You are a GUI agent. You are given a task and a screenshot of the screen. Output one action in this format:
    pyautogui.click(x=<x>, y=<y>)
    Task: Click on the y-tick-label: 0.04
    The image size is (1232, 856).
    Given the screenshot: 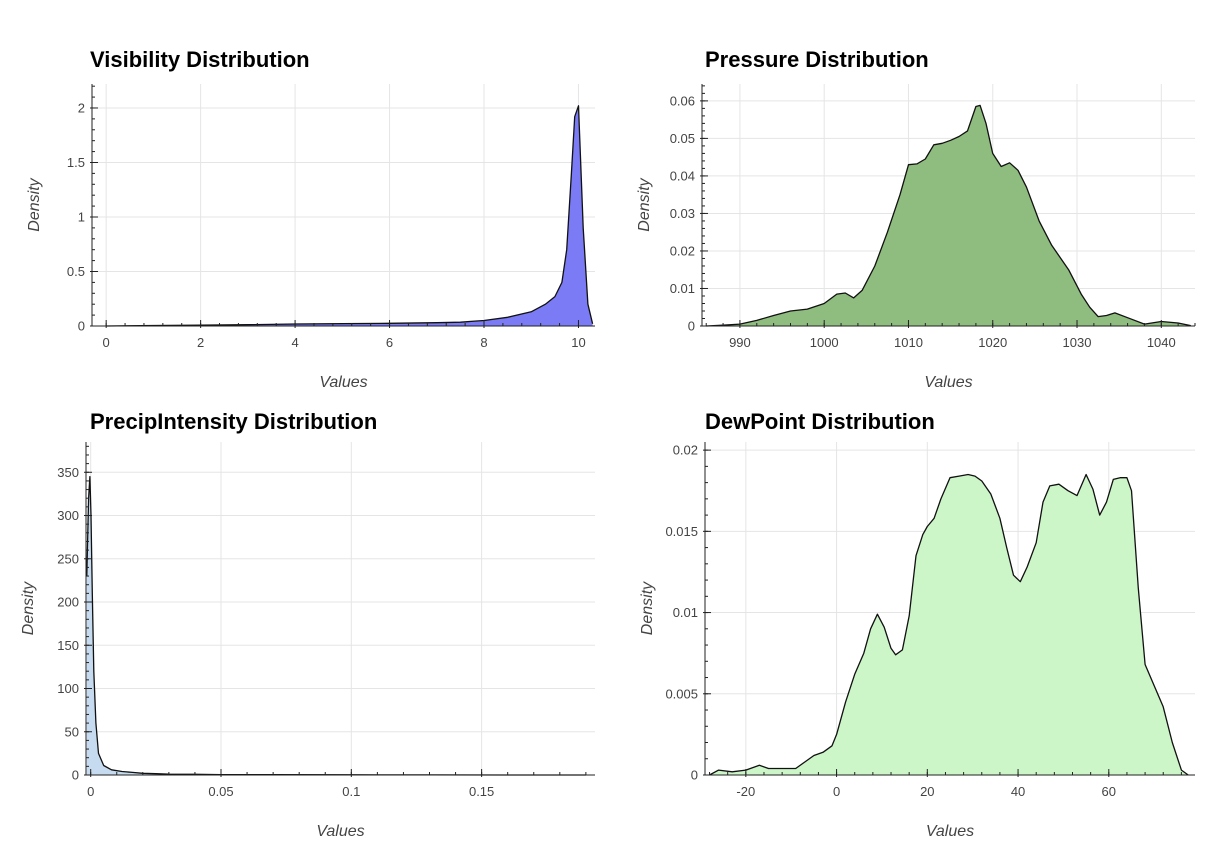 What is the action you would take?
    pyautogui.click(x=682, y=175)
    